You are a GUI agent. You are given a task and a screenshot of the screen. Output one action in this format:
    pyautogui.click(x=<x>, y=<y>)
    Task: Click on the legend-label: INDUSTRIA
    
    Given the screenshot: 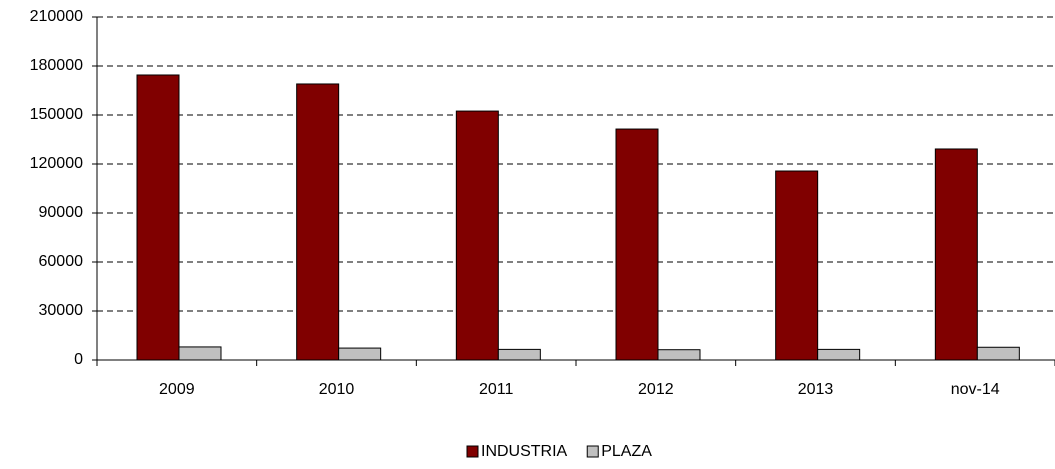 What is the action you would take?
    pyautogui.click(x=524, y=451)
    